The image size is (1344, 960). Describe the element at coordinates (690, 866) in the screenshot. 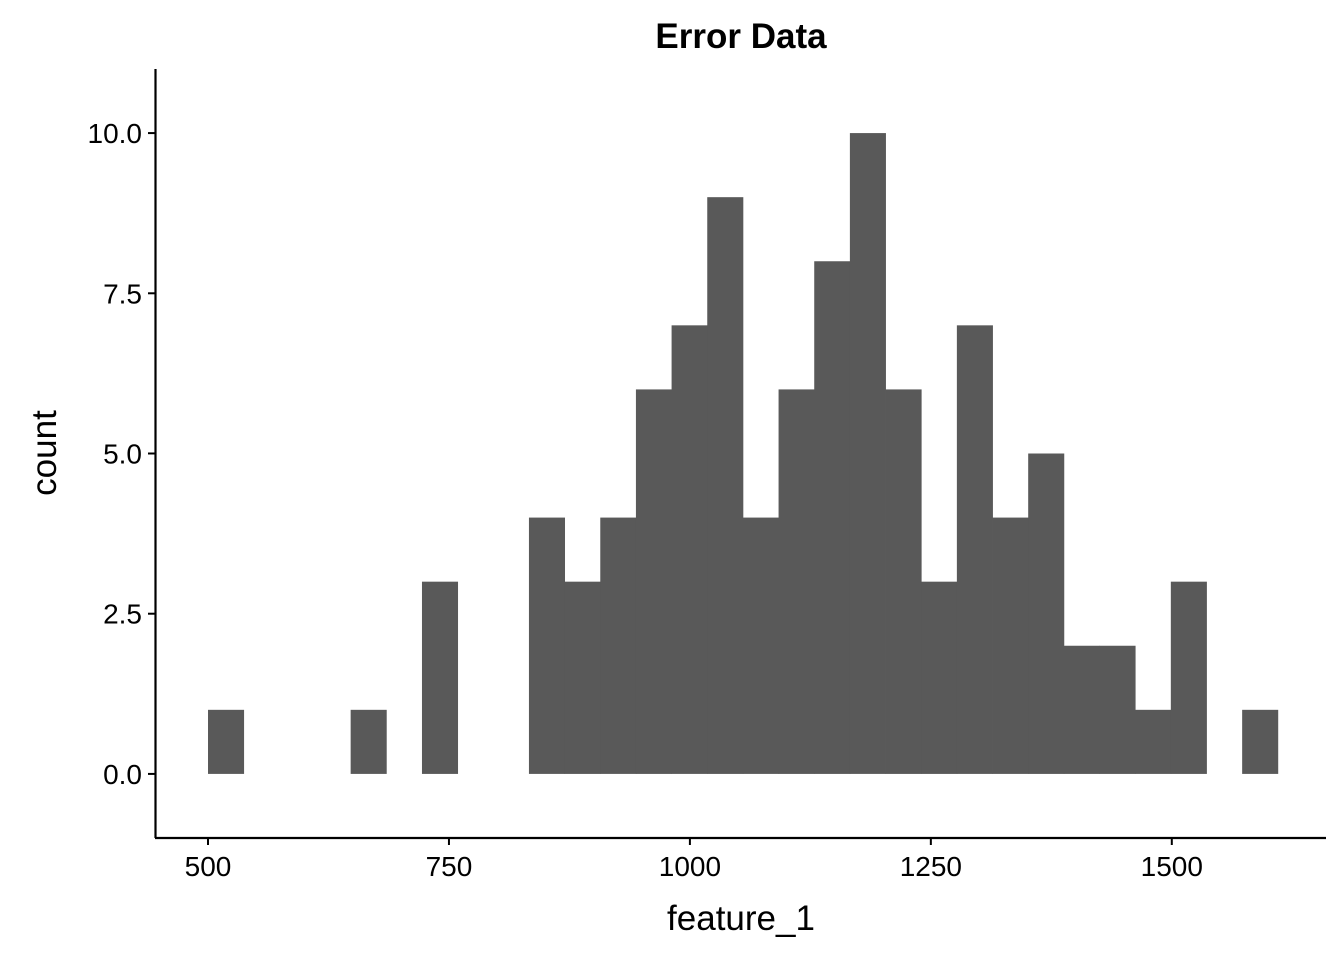

I see `x-tick-label: 1000` at that location.